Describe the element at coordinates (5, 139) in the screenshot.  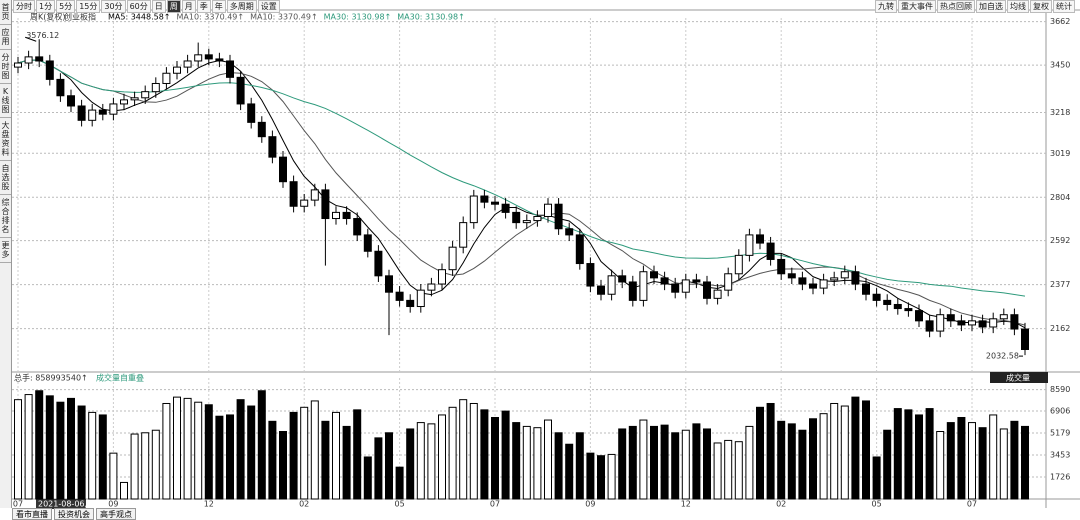
I see `side-tab: 大盘资料` at that location.